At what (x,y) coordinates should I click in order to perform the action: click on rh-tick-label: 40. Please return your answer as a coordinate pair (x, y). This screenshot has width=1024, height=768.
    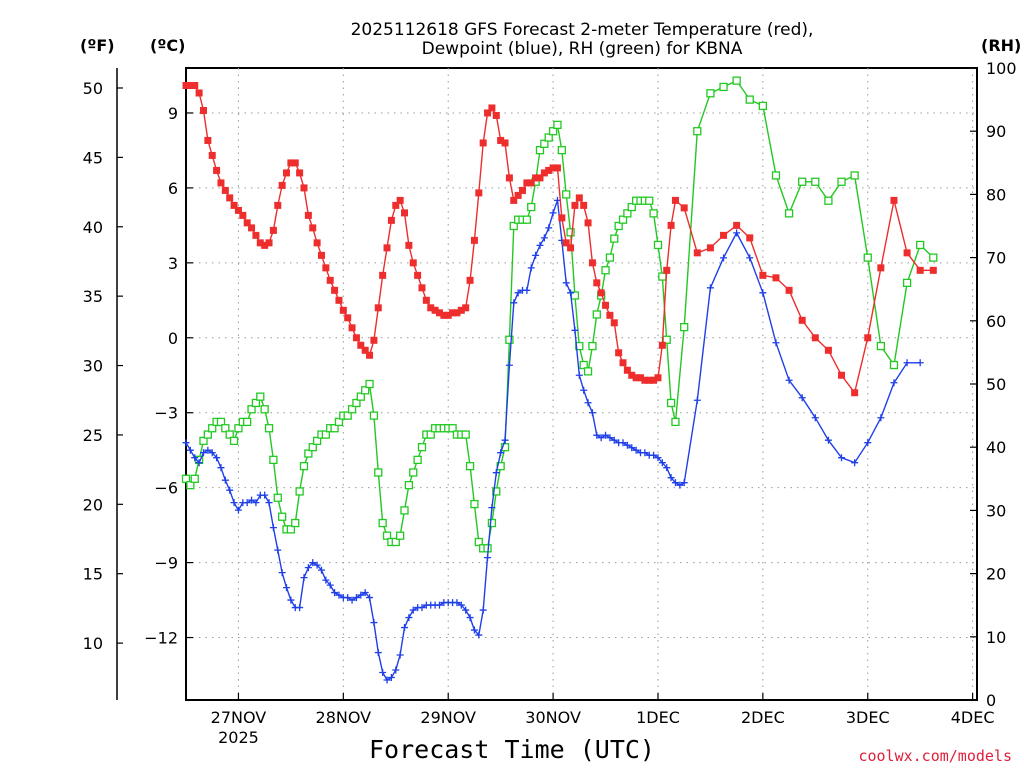
    Looking at the image, I should click on (996, 447).